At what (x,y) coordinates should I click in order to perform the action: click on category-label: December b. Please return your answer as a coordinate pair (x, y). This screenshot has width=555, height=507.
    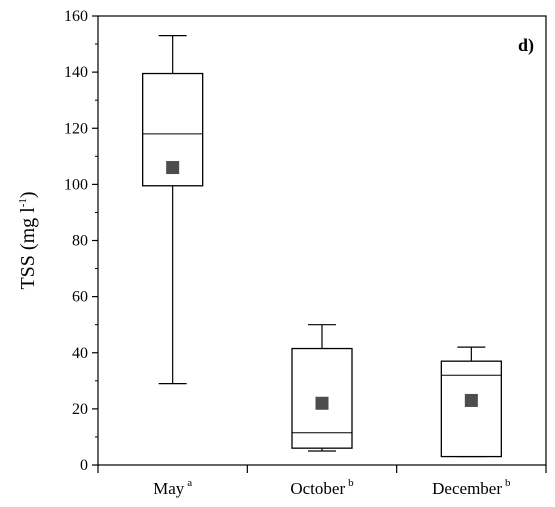
    Looking at the image, I should click on (471, 487).